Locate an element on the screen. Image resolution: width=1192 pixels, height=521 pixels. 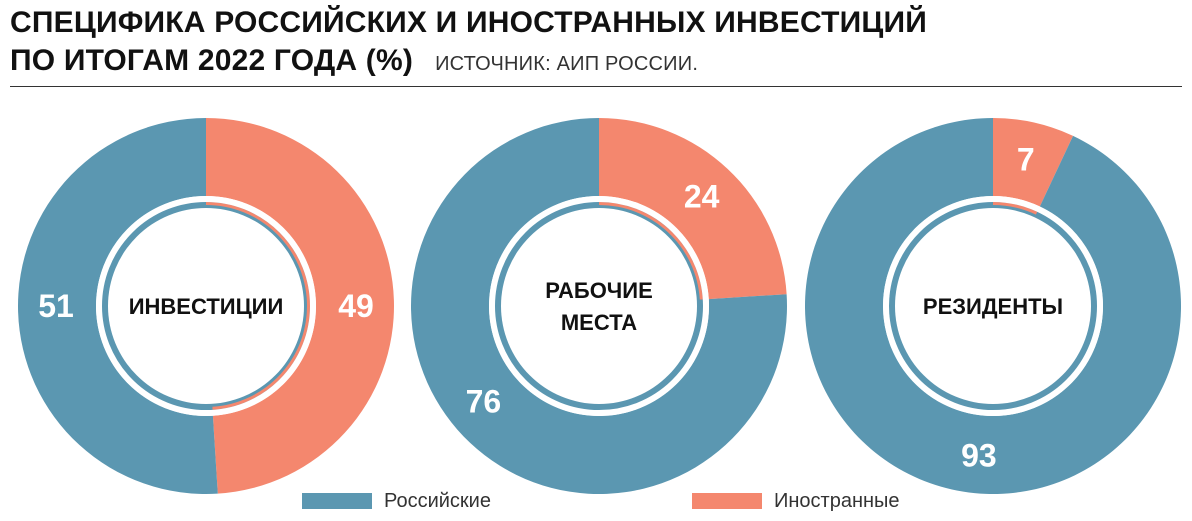
donut-0-slice-foreign is located at coordinates (300, 306).